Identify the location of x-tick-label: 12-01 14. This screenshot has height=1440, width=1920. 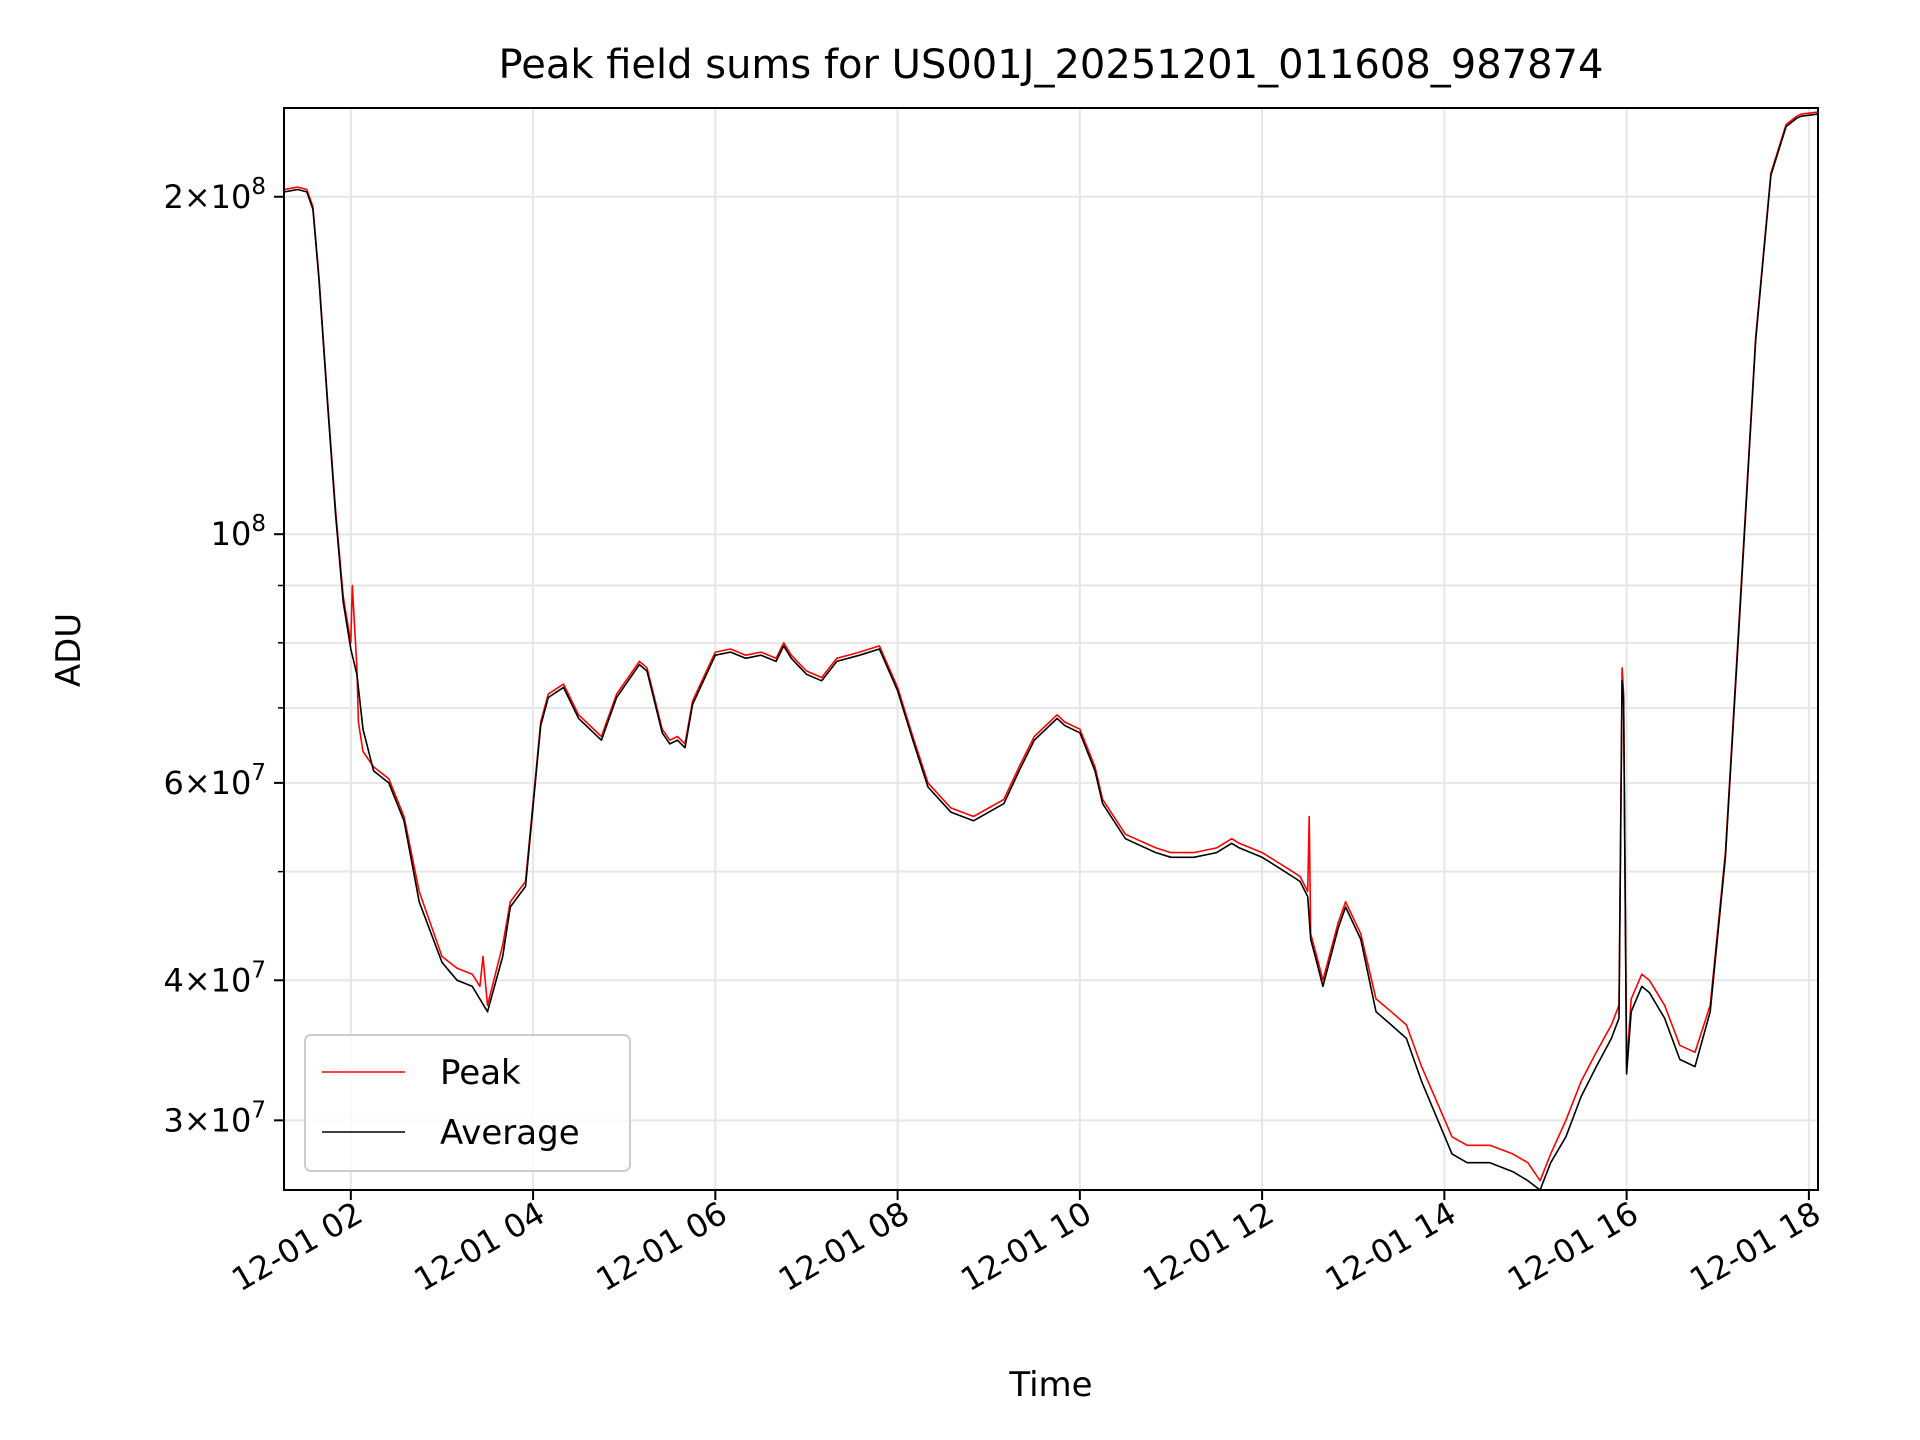
(1391, 1246).